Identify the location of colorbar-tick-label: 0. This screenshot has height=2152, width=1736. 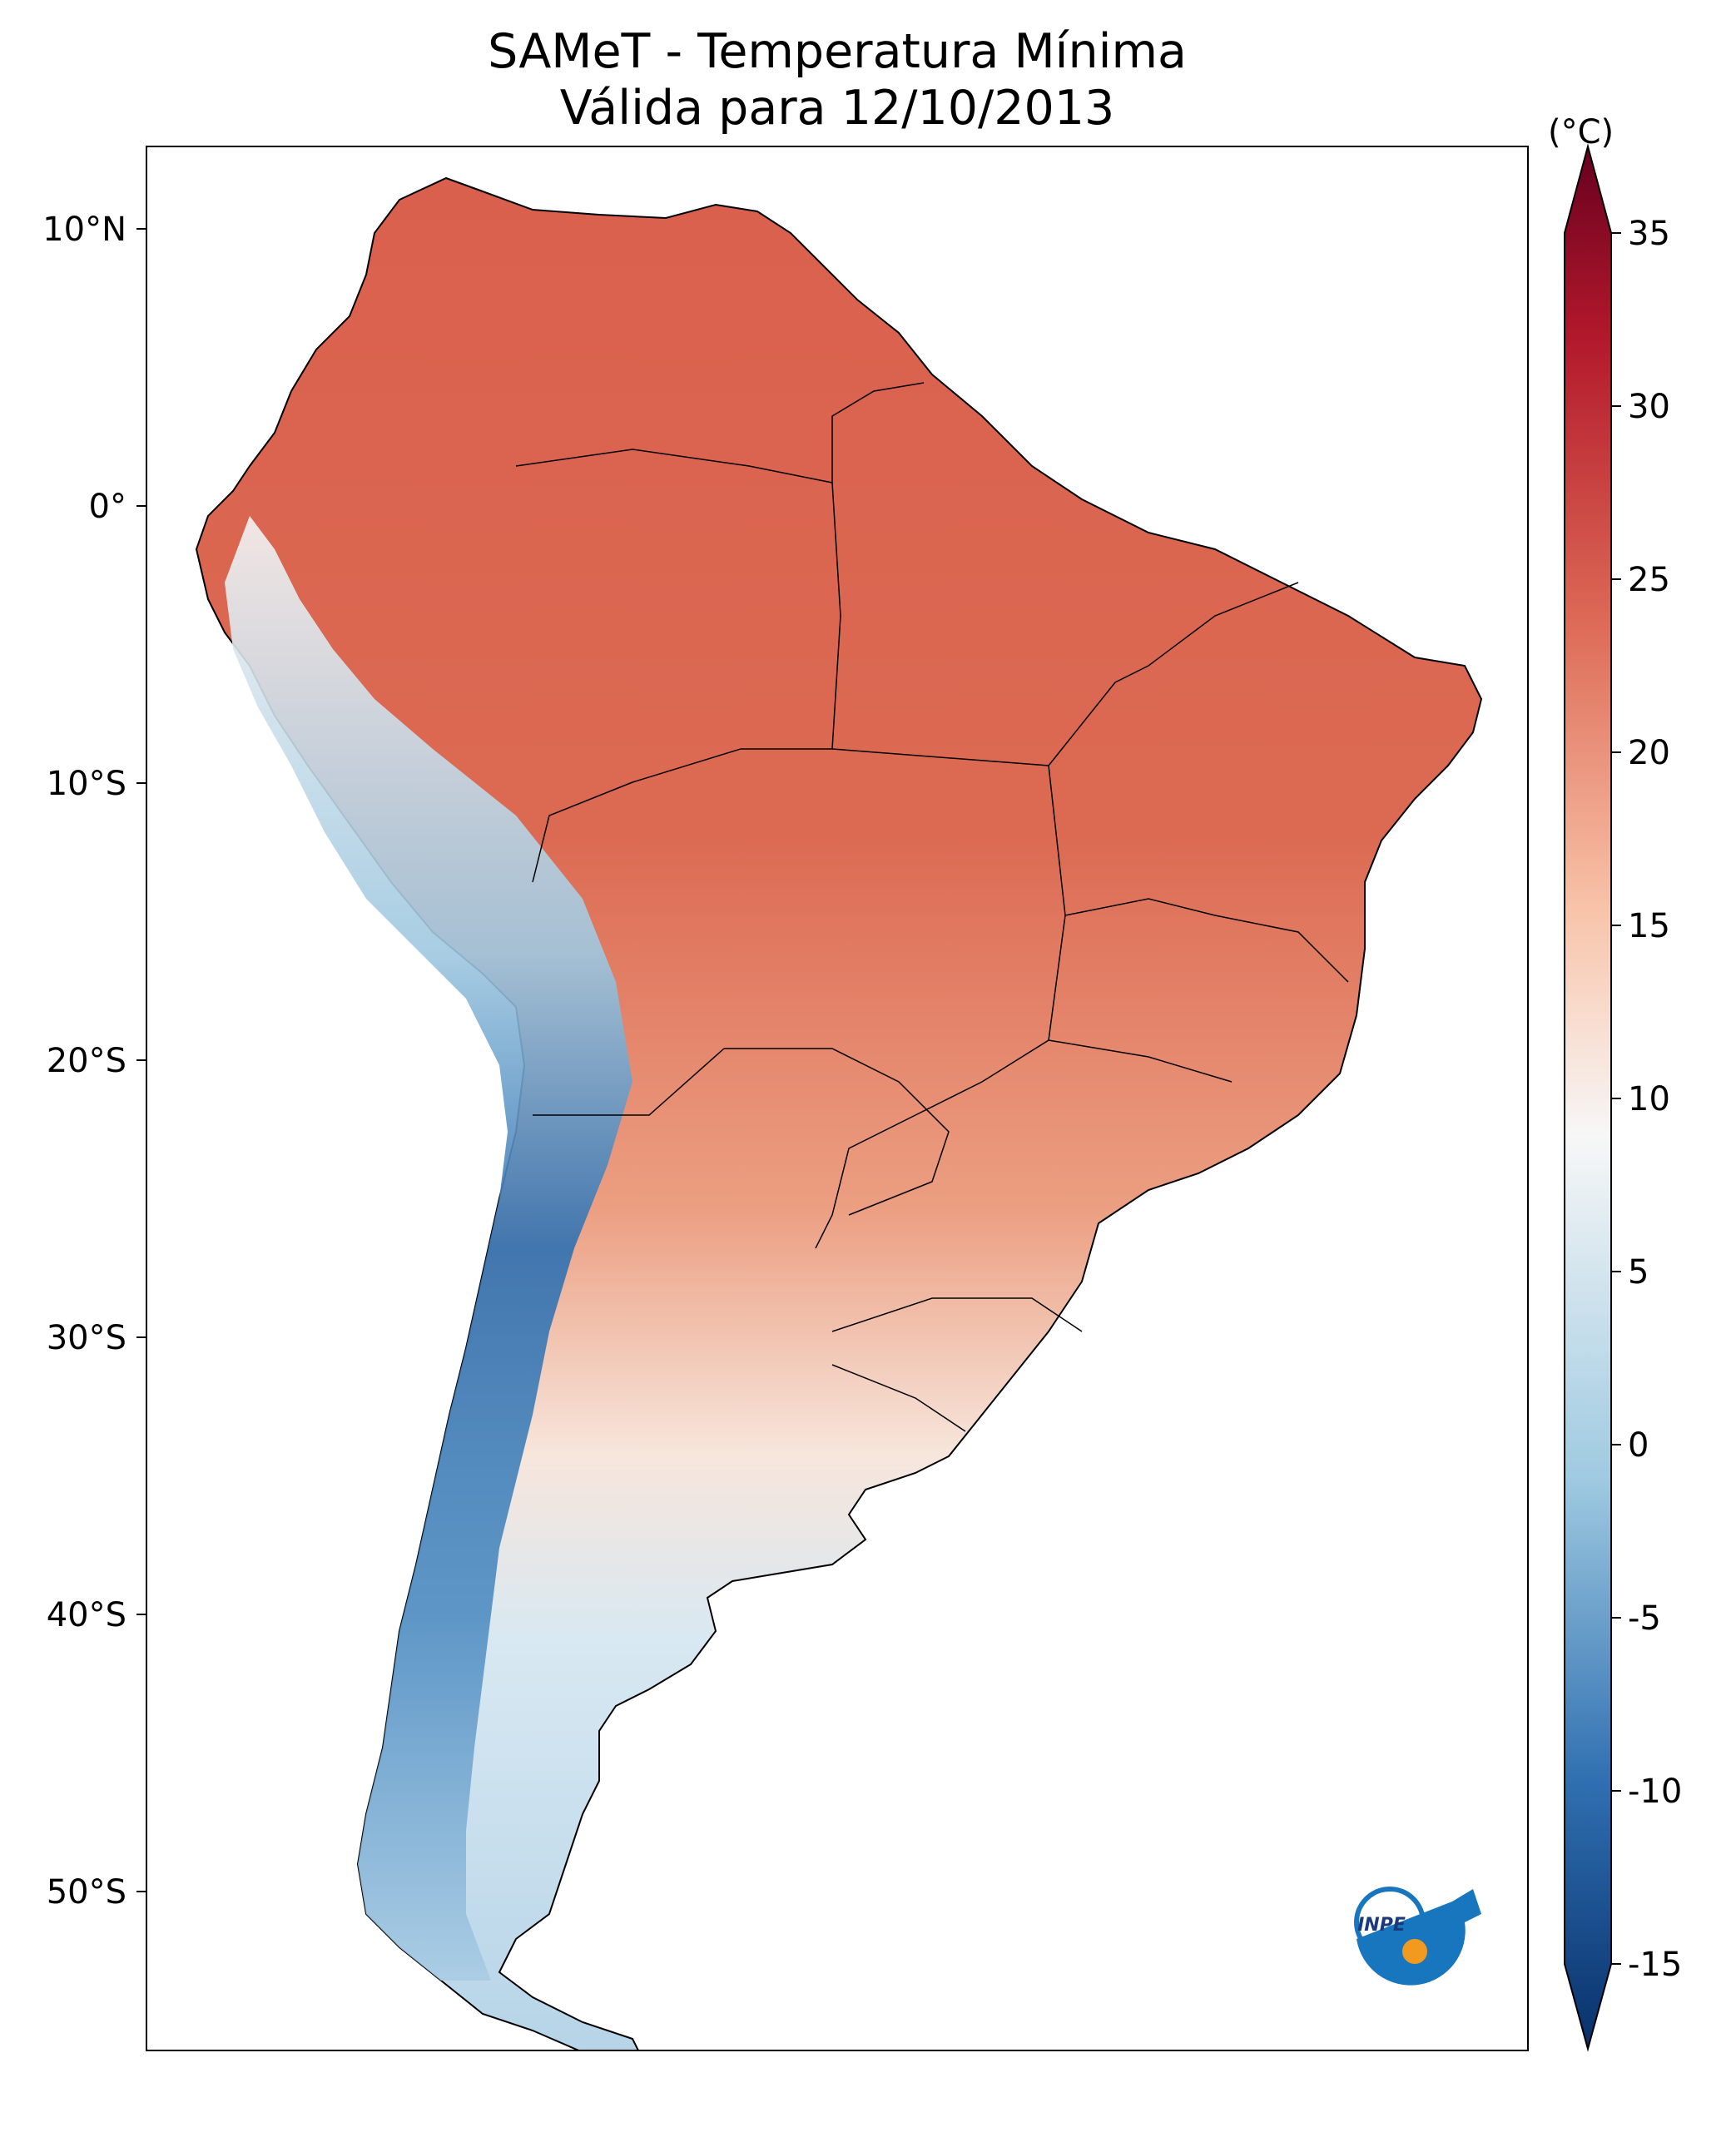
(1638, 1445).